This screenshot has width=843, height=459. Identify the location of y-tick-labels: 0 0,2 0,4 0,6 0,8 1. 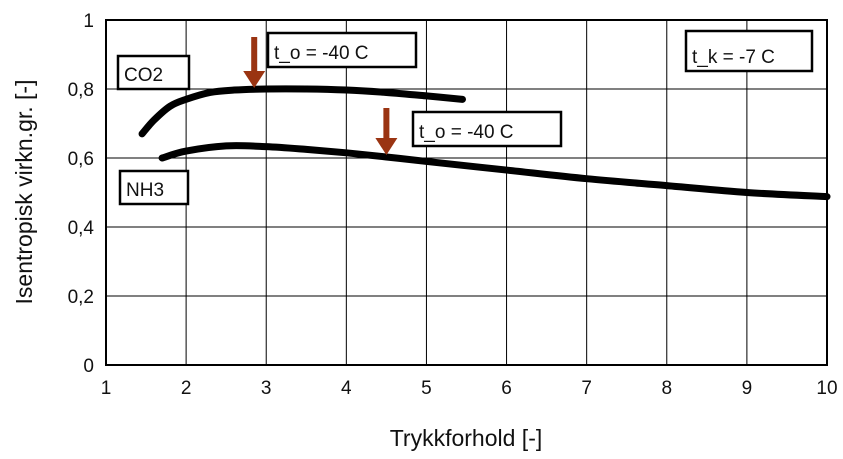
(81, 194).